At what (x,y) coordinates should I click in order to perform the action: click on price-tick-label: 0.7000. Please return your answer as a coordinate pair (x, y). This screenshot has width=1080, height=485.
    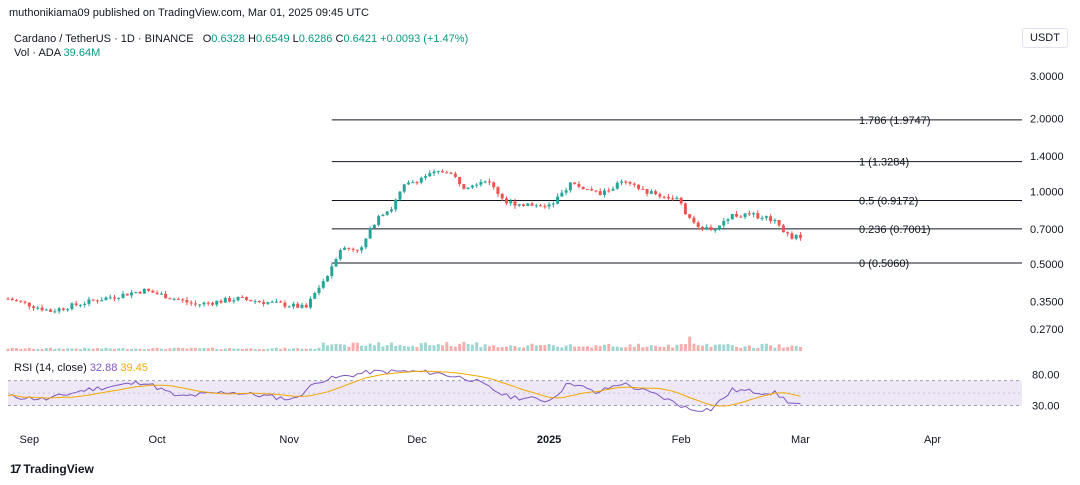
    Looking at the image, I should click on (1047, 230).